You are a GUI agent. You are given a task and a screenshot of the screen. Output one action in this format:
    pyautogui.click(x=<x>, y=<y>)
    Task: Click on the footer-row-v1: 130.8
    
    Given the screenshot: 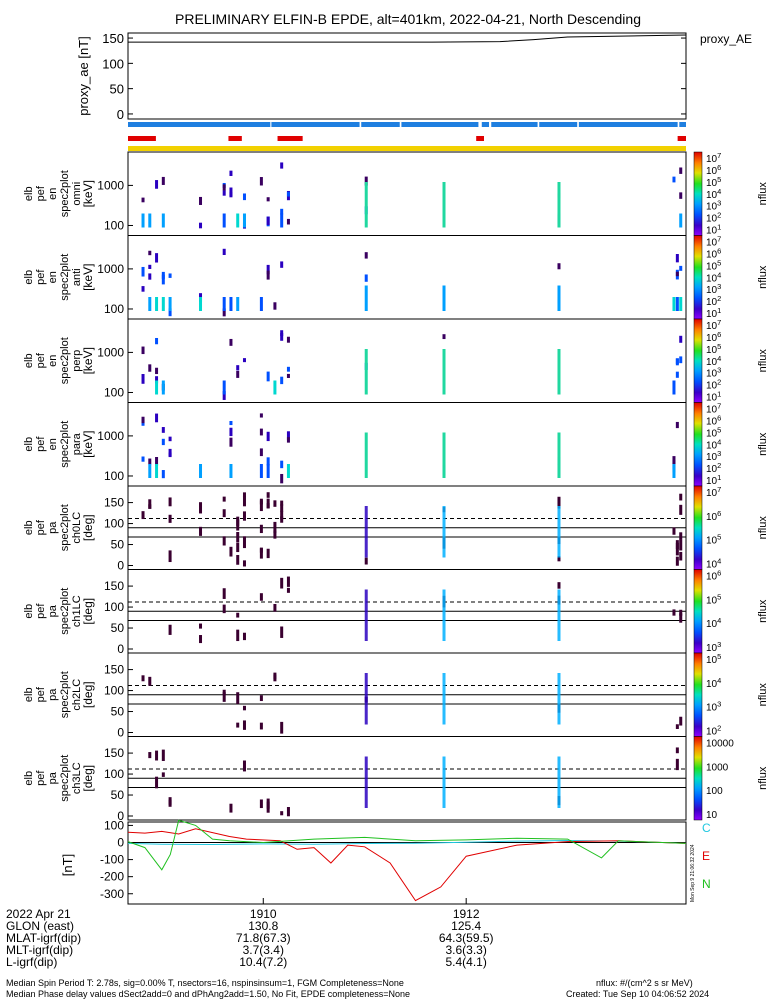 What is the action you would take?
    pyautogui.click(x=263, y=926)
    